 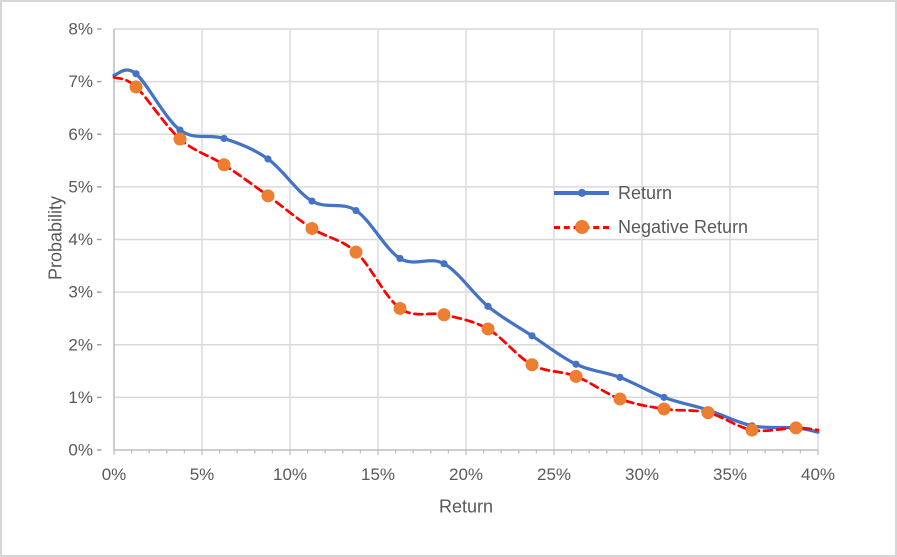 I want to click on legend-label: Negative Return, so click(x=683, y=226).